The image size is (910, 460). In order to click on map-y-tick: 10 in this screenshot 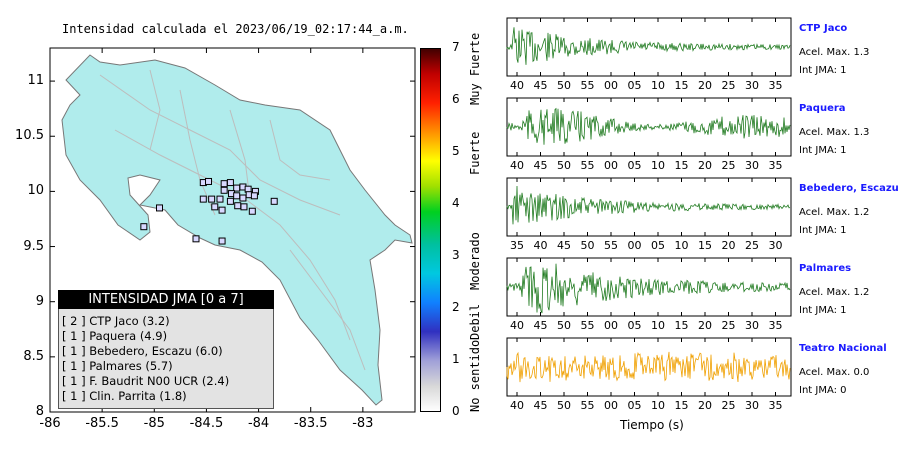, I will do `click(35, 191)`.